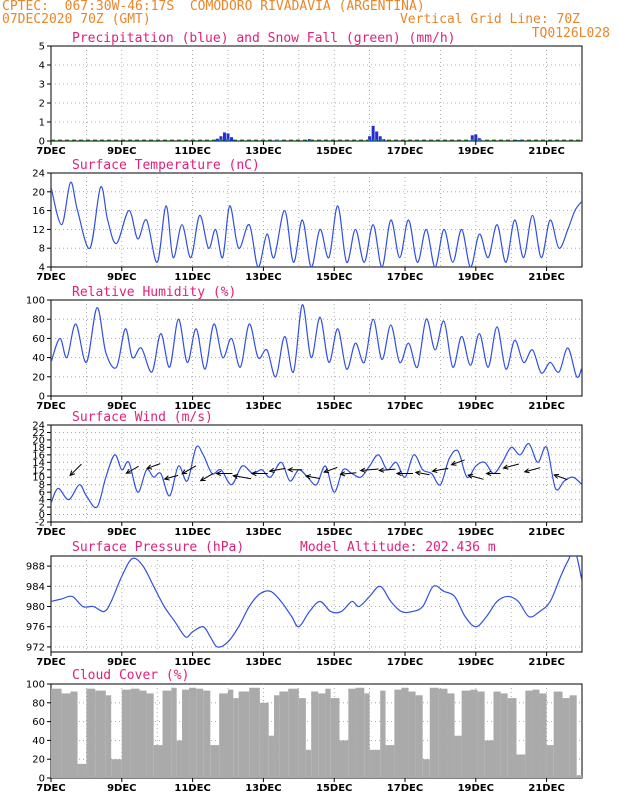 The image size is (618, 800). What do you see at coordinates (130, 675) in the screenshot?
I see `panel-title: Cloud Cover (%)` at bounding box center [130, 675].